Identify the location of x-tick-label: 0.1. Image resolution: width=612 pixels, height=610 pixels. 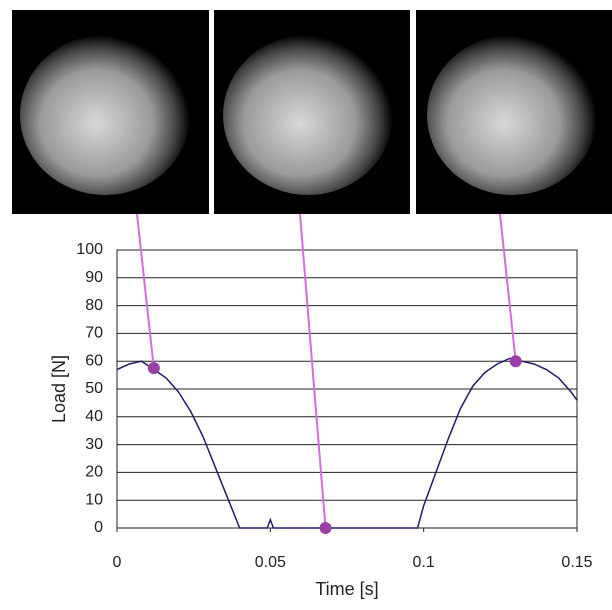
(424, 562).